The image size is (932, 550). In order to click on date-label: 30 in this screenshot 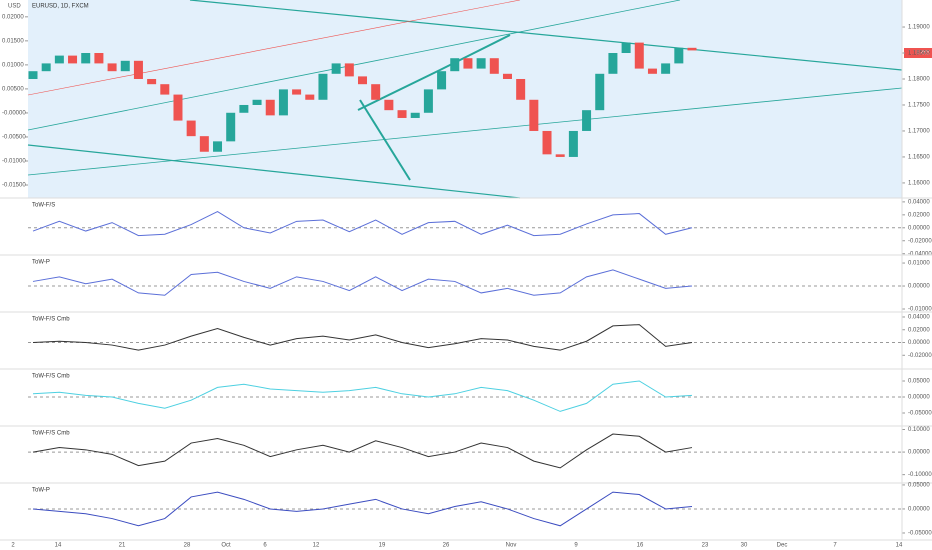, I will do `click(744, 546)`.